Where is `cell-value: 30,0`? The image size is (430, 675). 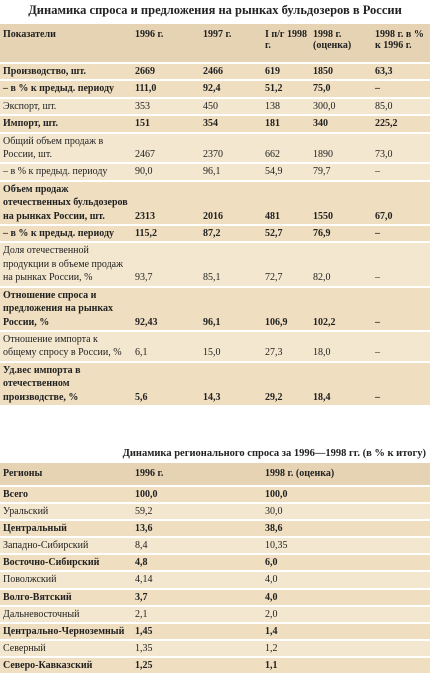 cell-value: 30,0 is located at coordinates (346, 512).